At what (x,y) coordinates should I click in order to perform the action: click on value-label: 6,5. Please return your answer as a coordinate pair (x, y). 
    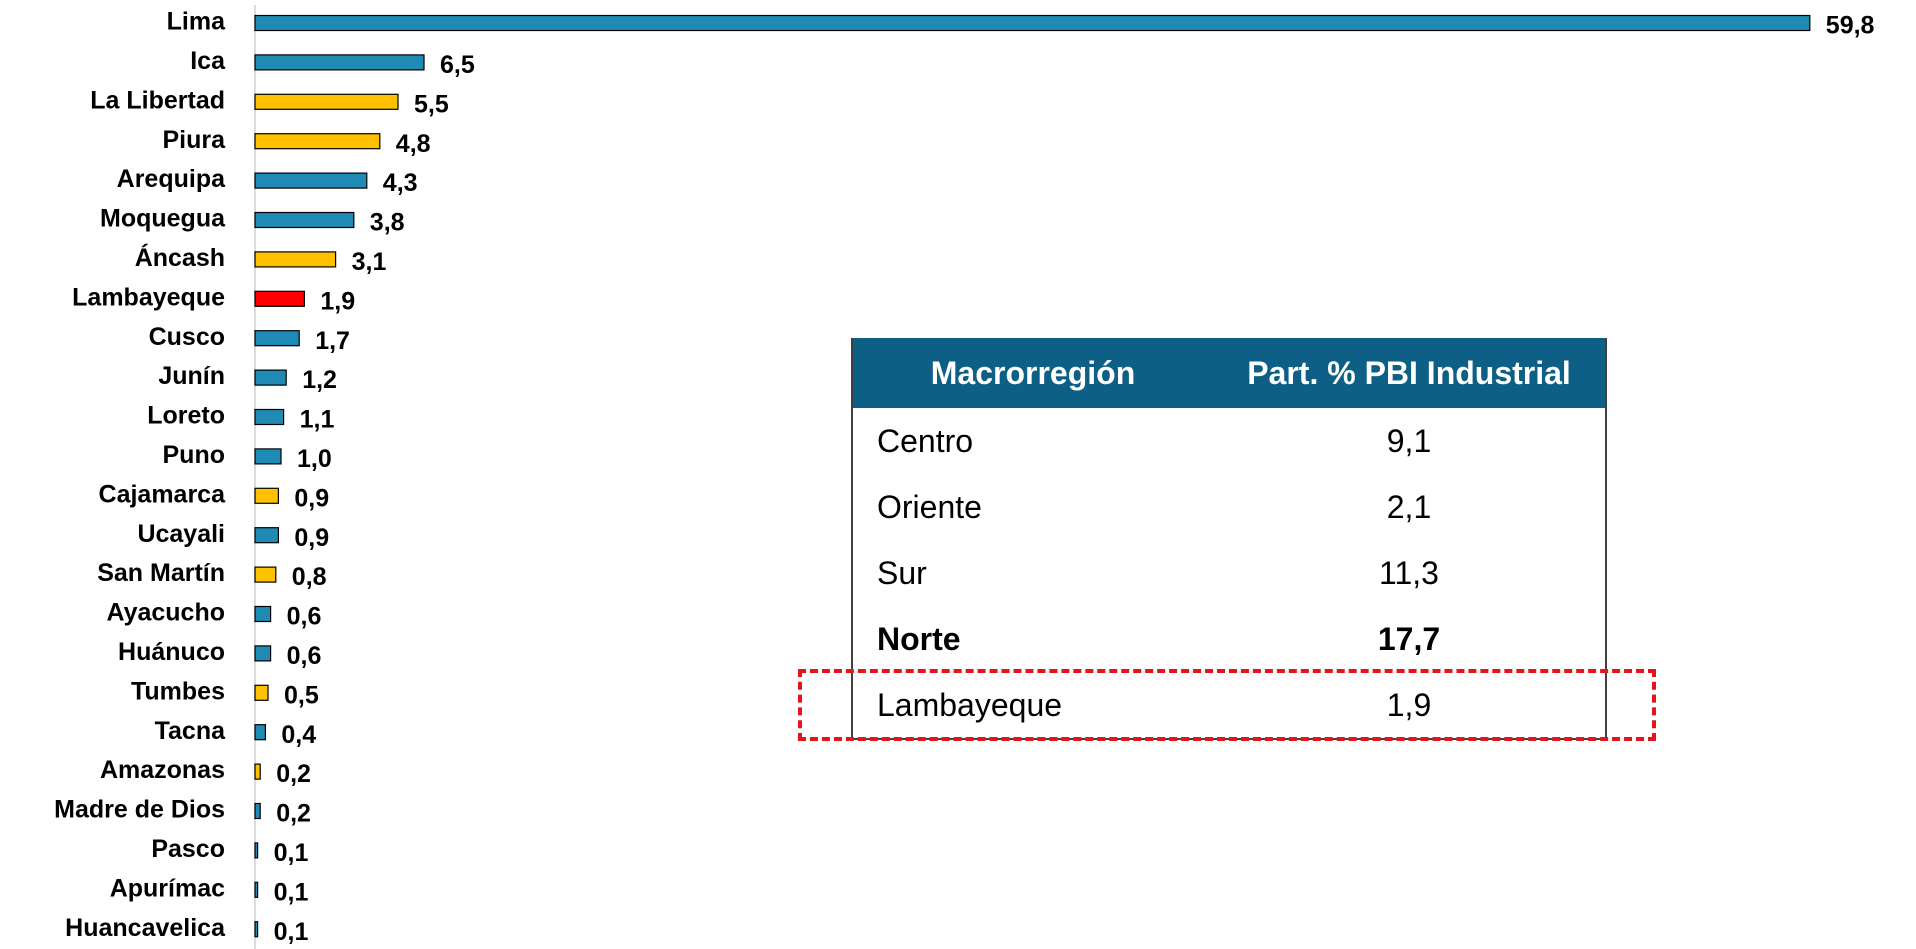
    Looking at the image, I should click on (457, 65).